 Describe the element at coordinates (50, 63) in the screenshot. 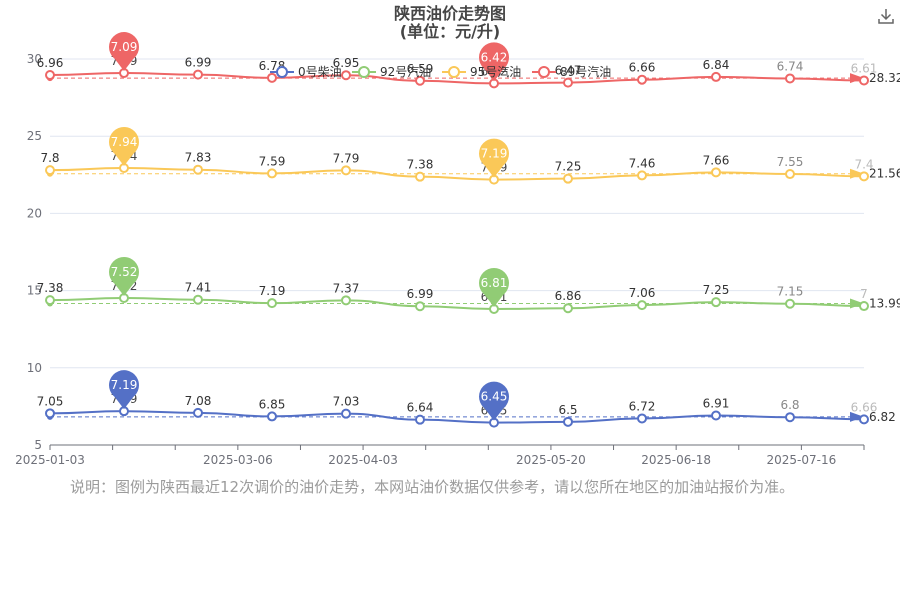

I see `data-label: 6.96` at that location.